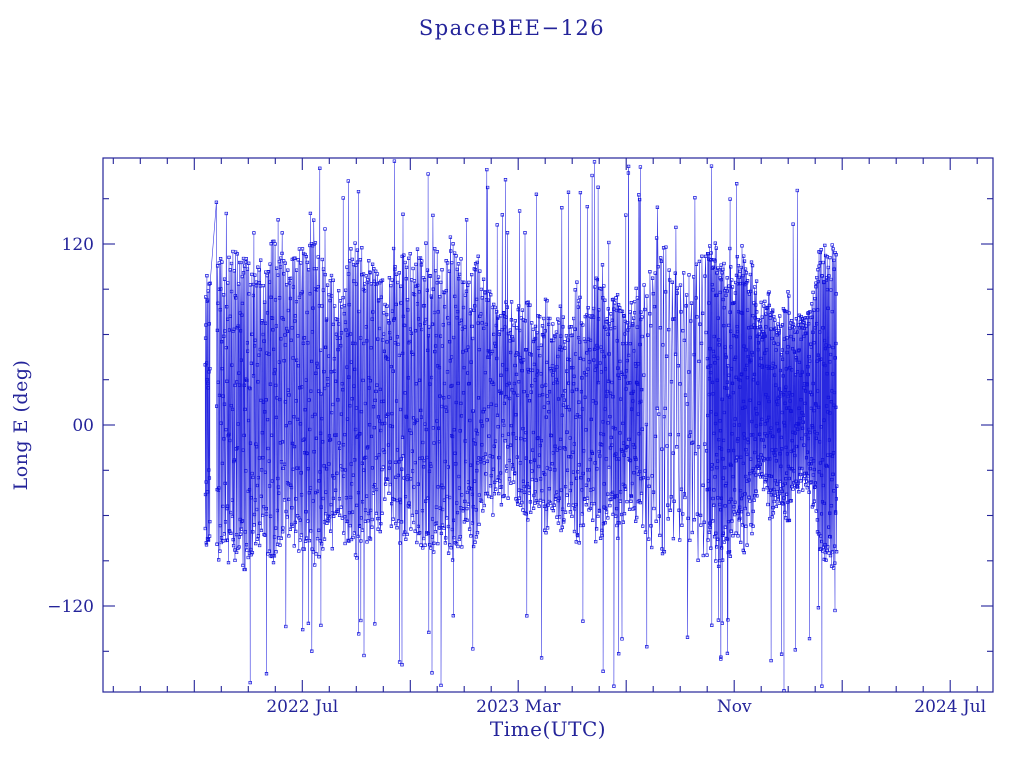 The width and height of the screenshot is (1024, 768). Describe the element at coordinates (548, 729) in the screenshot. I see `x-axis-title: Time(UTC)` at that location.